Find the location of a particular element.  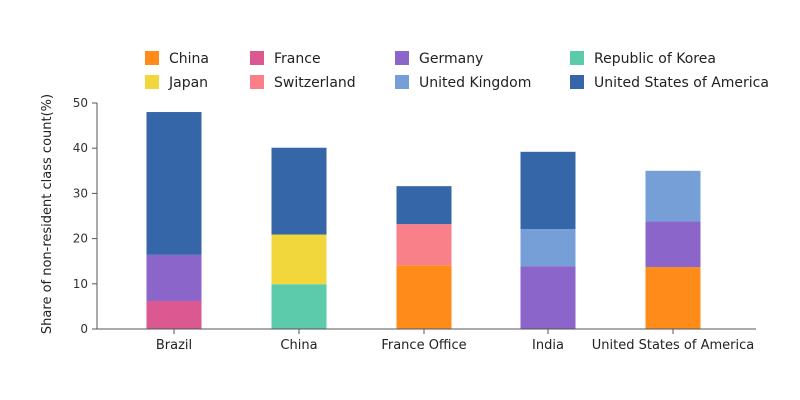

bar-stack-china is located at coordinates (299, 238).